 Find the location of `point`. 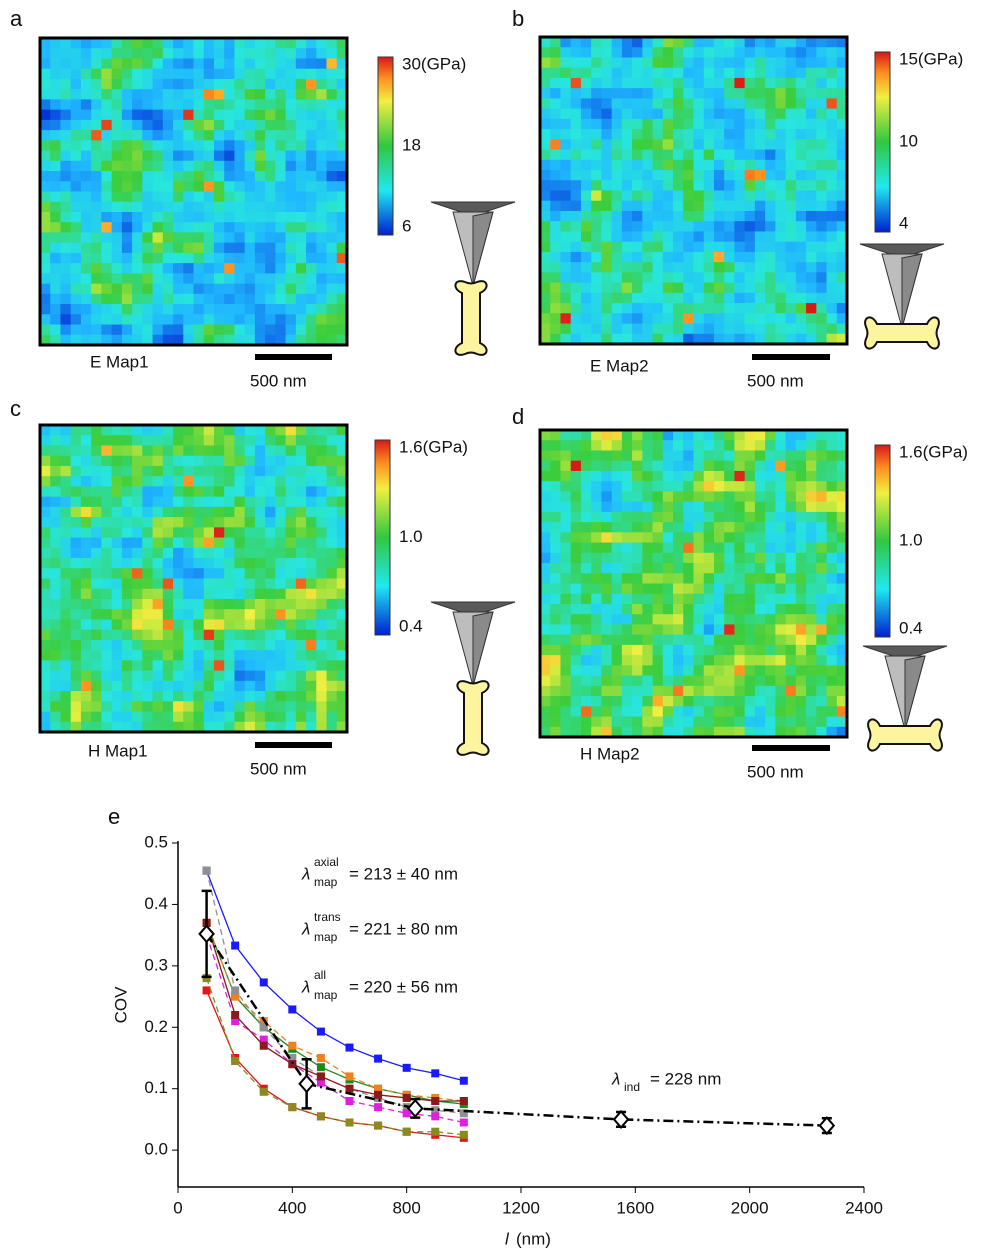

point is located at coordinates (350, 1089).